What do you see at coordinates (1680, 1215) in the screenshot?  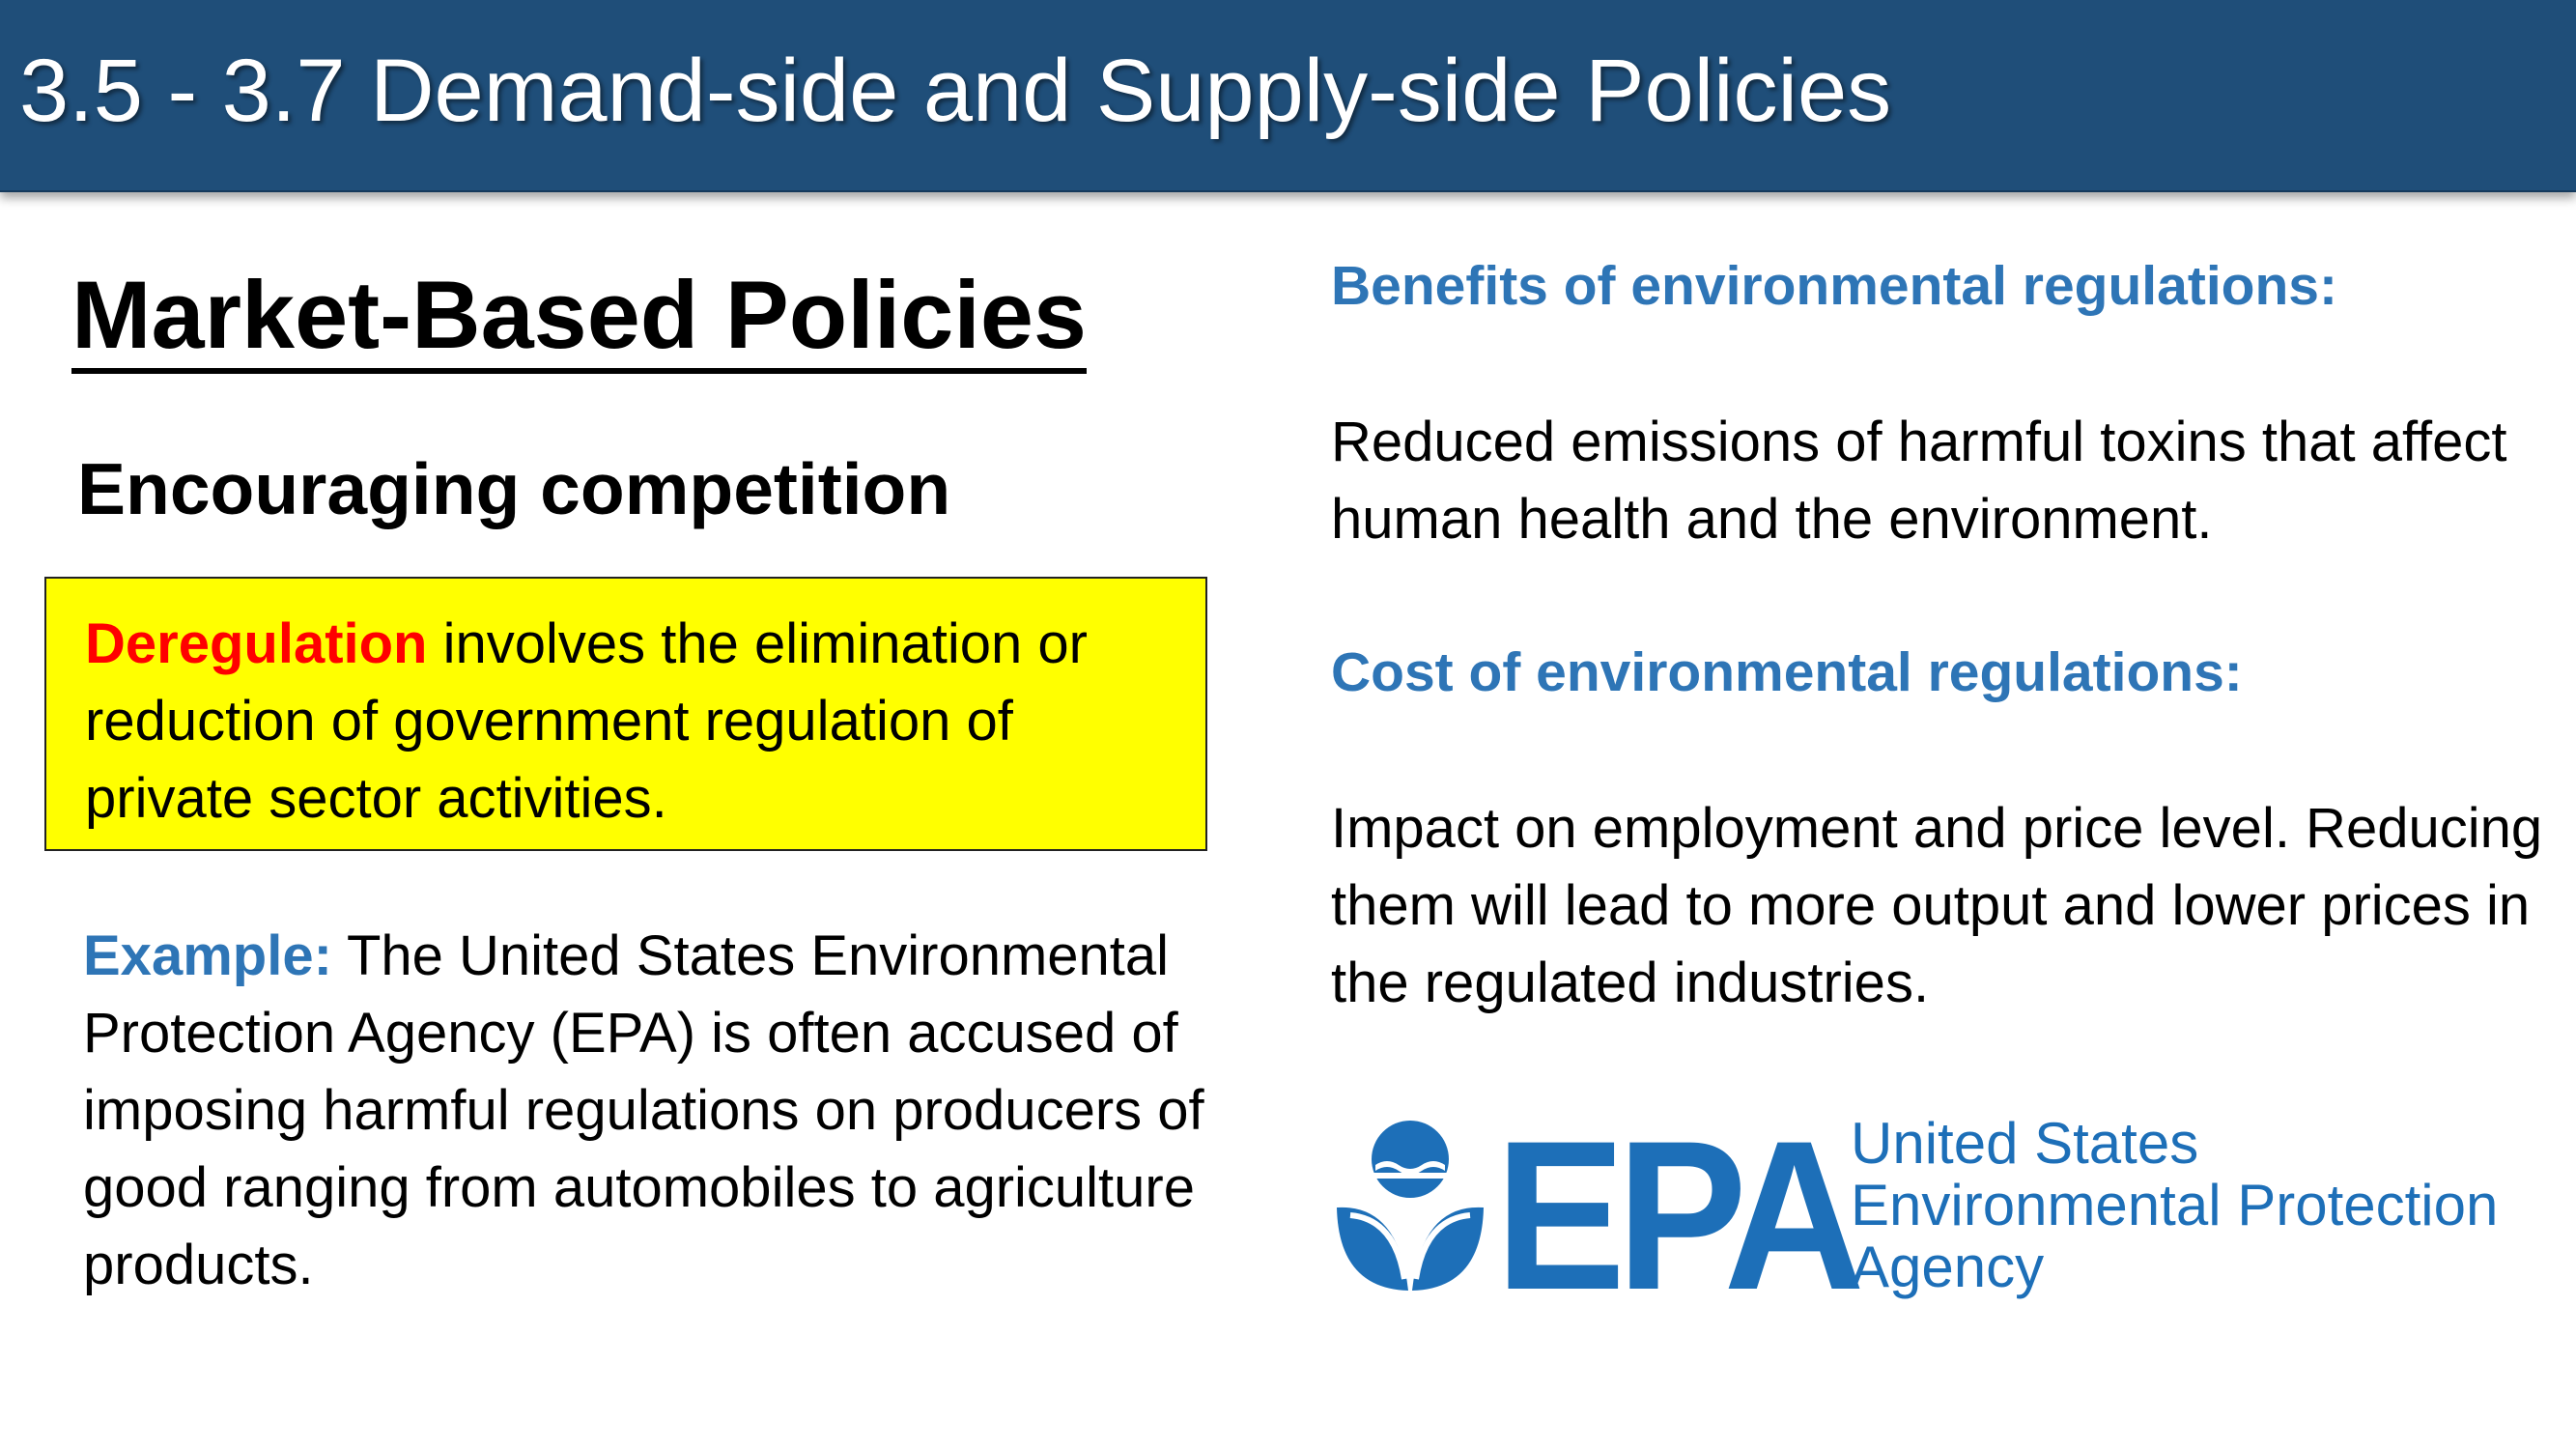 I see `epa-wordmark: EPA` at bounding box center [1680, 1215].